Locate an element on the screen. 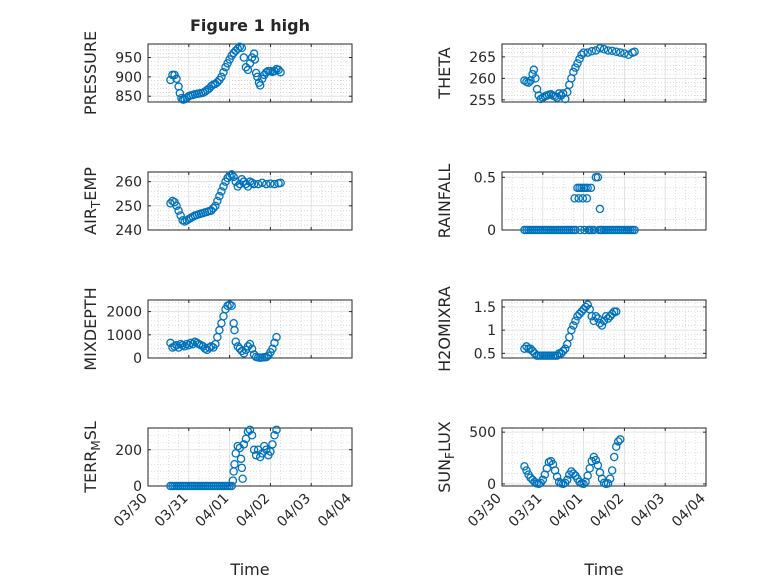 The height and width of the screenshot is (587, 778). subplot-3: 240 250 260 AIRTEMP is located at coordinates (217, 203).